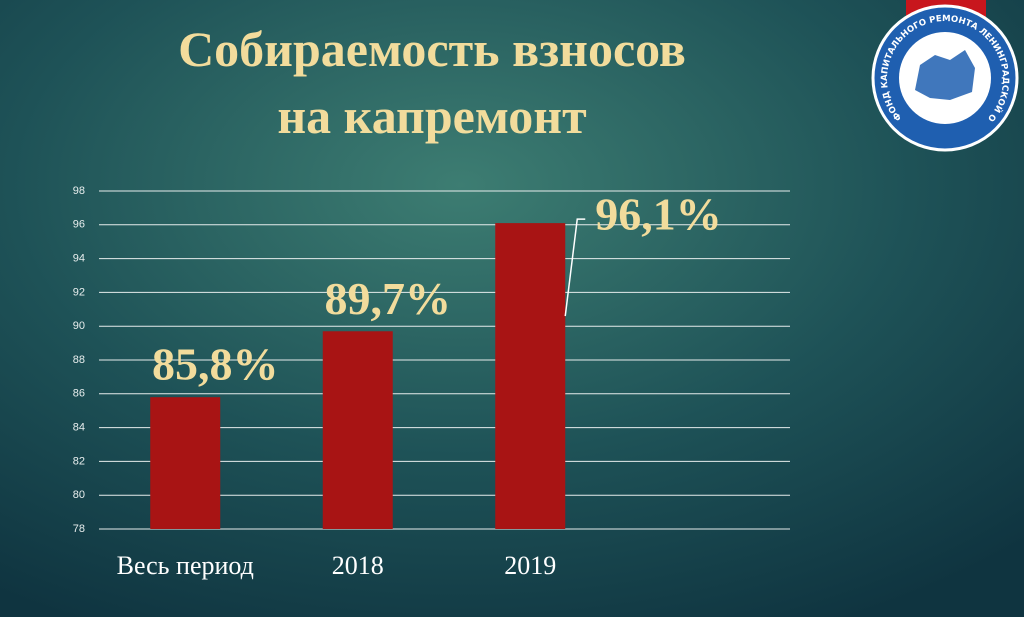 The width and height of the screenshot is (1024, 617). Describe the element at coordinates (79, 191) in the screenshot. I see `y-tick-label: 98` at that location.